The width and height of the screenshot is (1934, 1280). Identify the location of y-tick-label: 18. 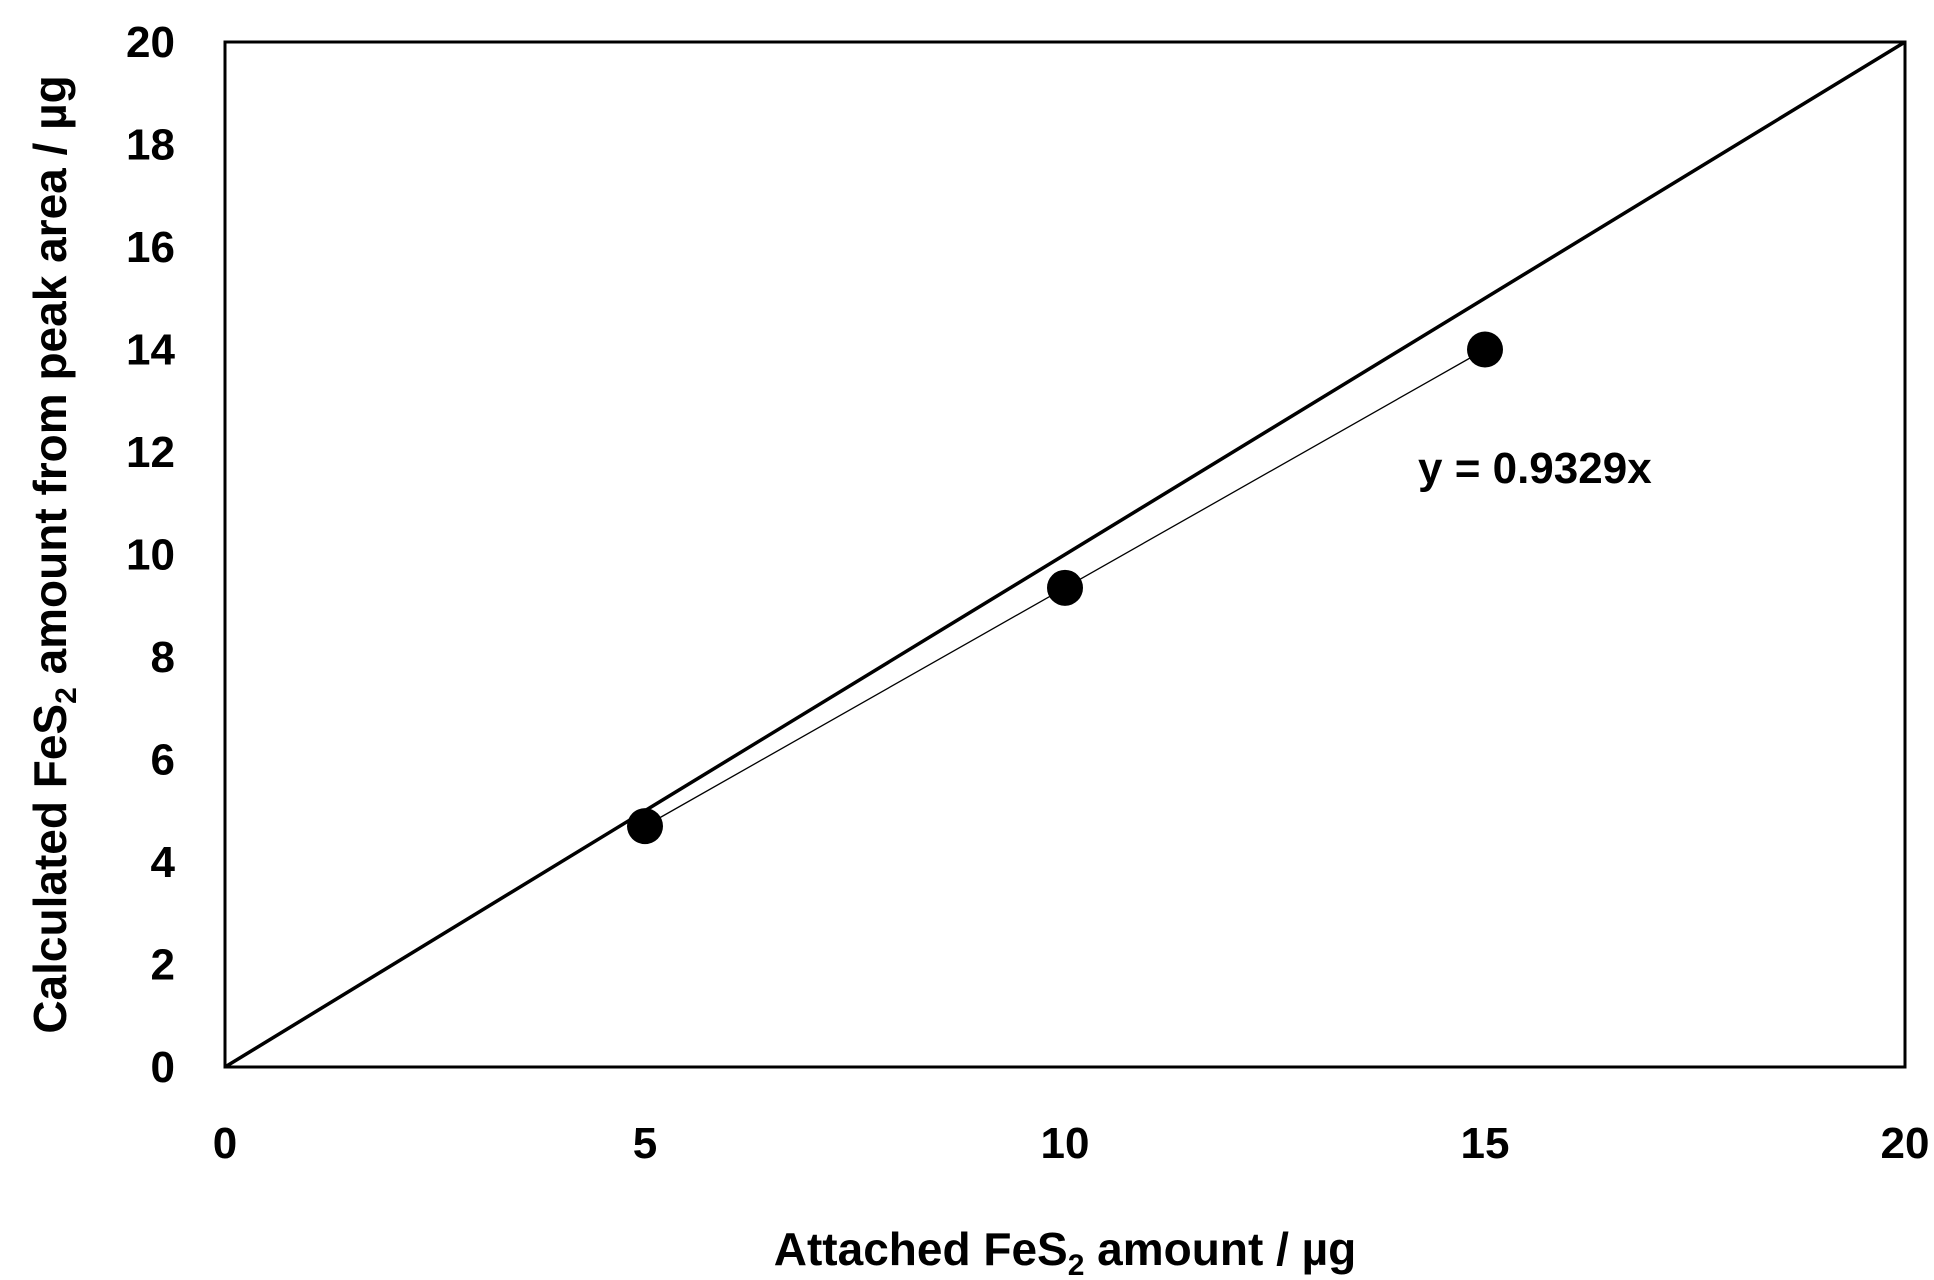
(150, 145).